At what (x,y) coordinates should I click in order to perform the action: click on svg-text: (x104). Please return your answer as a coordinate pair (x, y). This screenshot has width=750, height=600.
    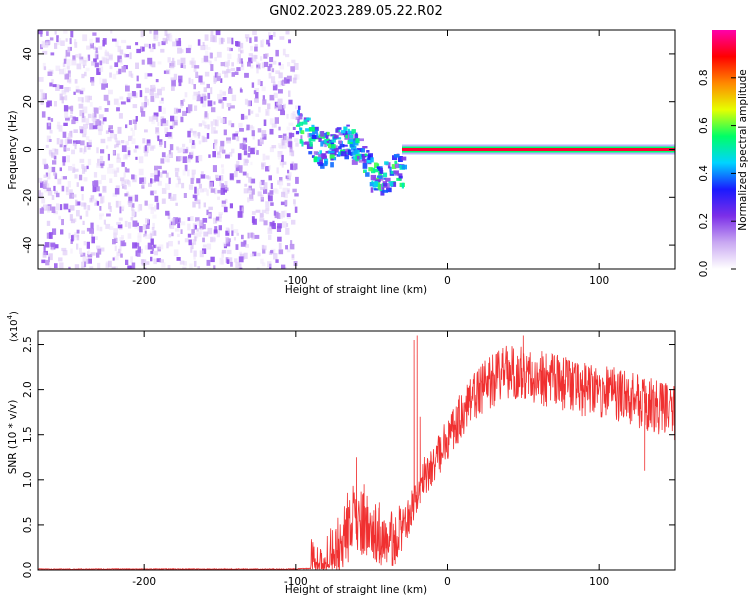
    Looking at the image, I should click on (13, 326).